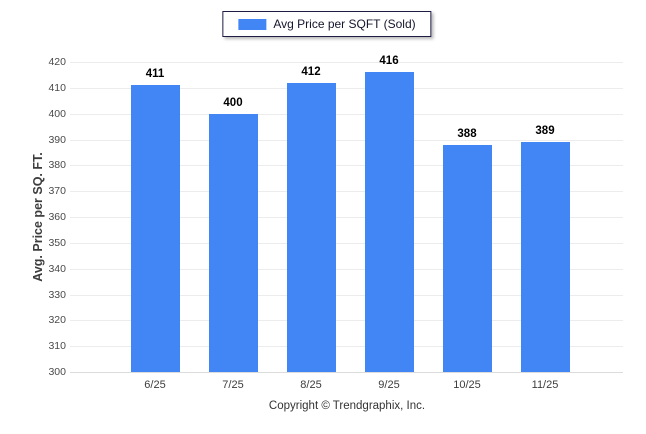  I want to click on y-tick-label: 410, so click(57, 88).